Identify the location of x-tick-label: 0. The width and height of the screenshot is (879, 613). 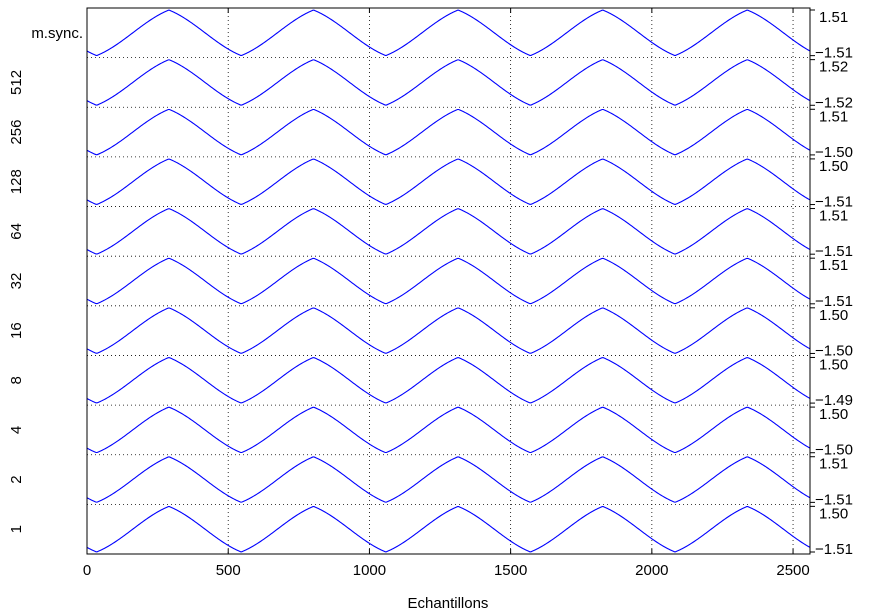
(87, 570).